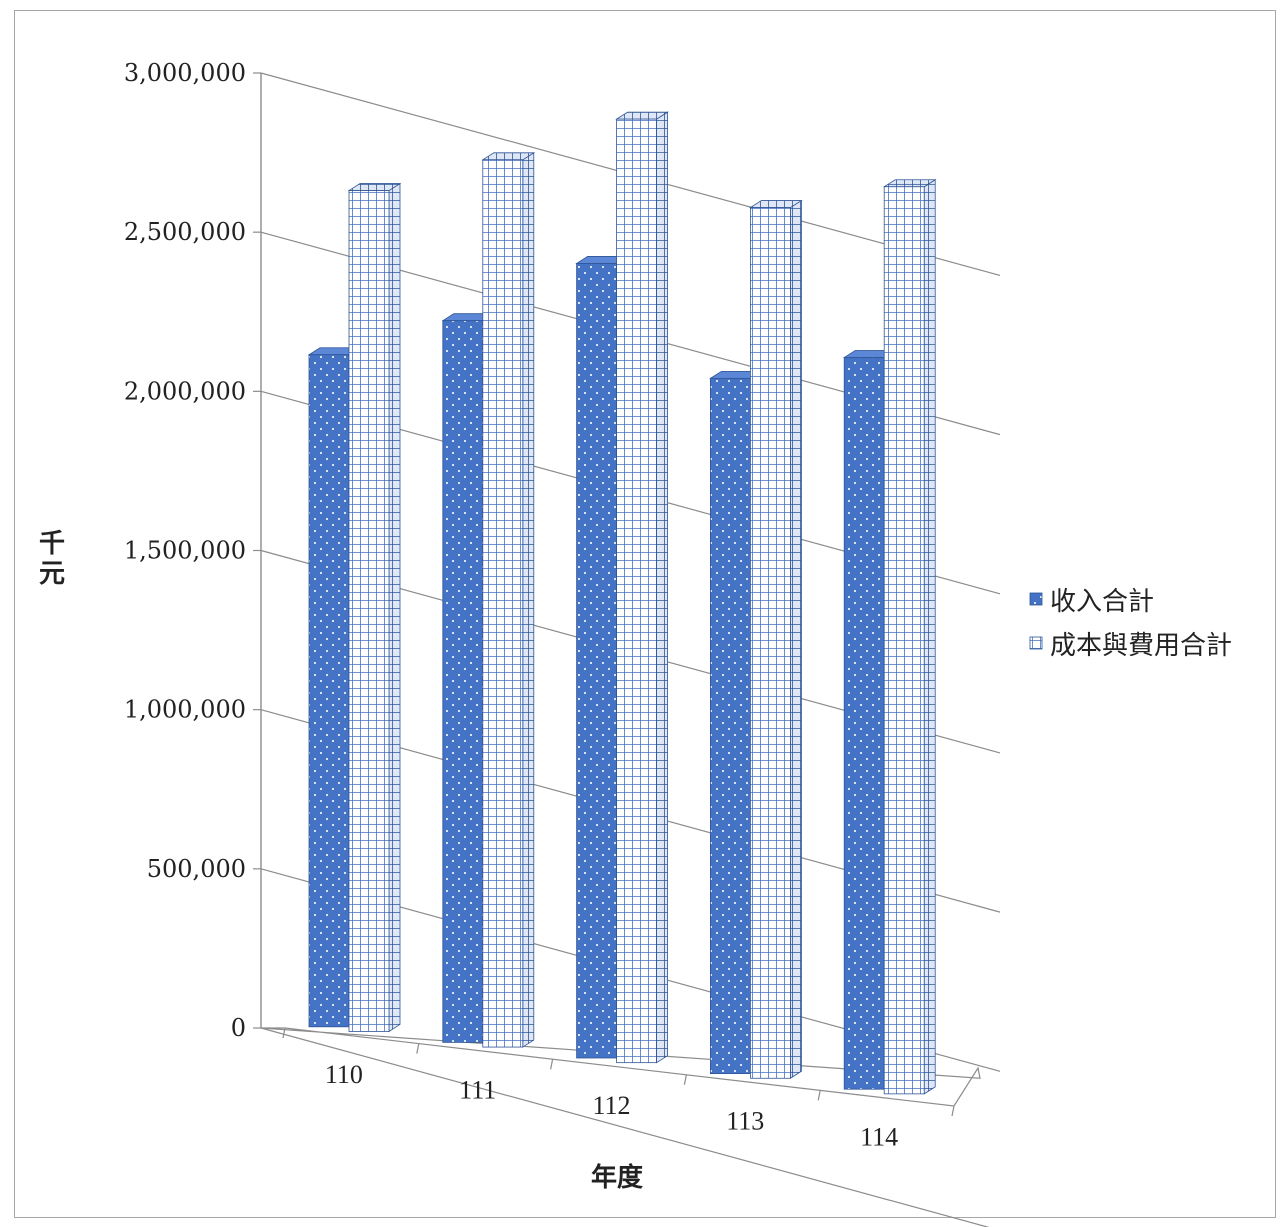  What do you see at coordinates (879, 1136) in the screenshot?
I see `x-tick-label: 114` at bounding box center [879, 1136].